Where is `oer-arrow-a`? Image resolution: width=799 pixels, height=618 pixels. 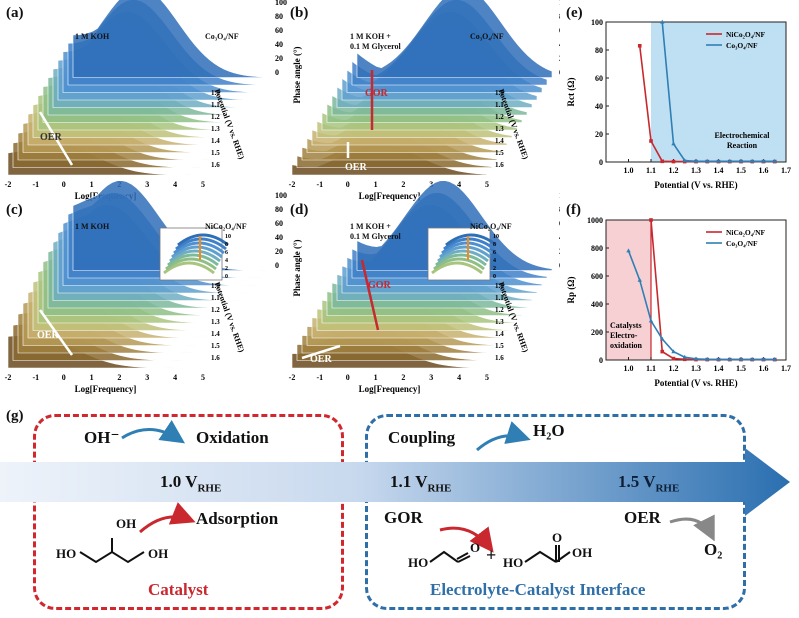
oer-arrow-a is located at coordinates (56, 138).